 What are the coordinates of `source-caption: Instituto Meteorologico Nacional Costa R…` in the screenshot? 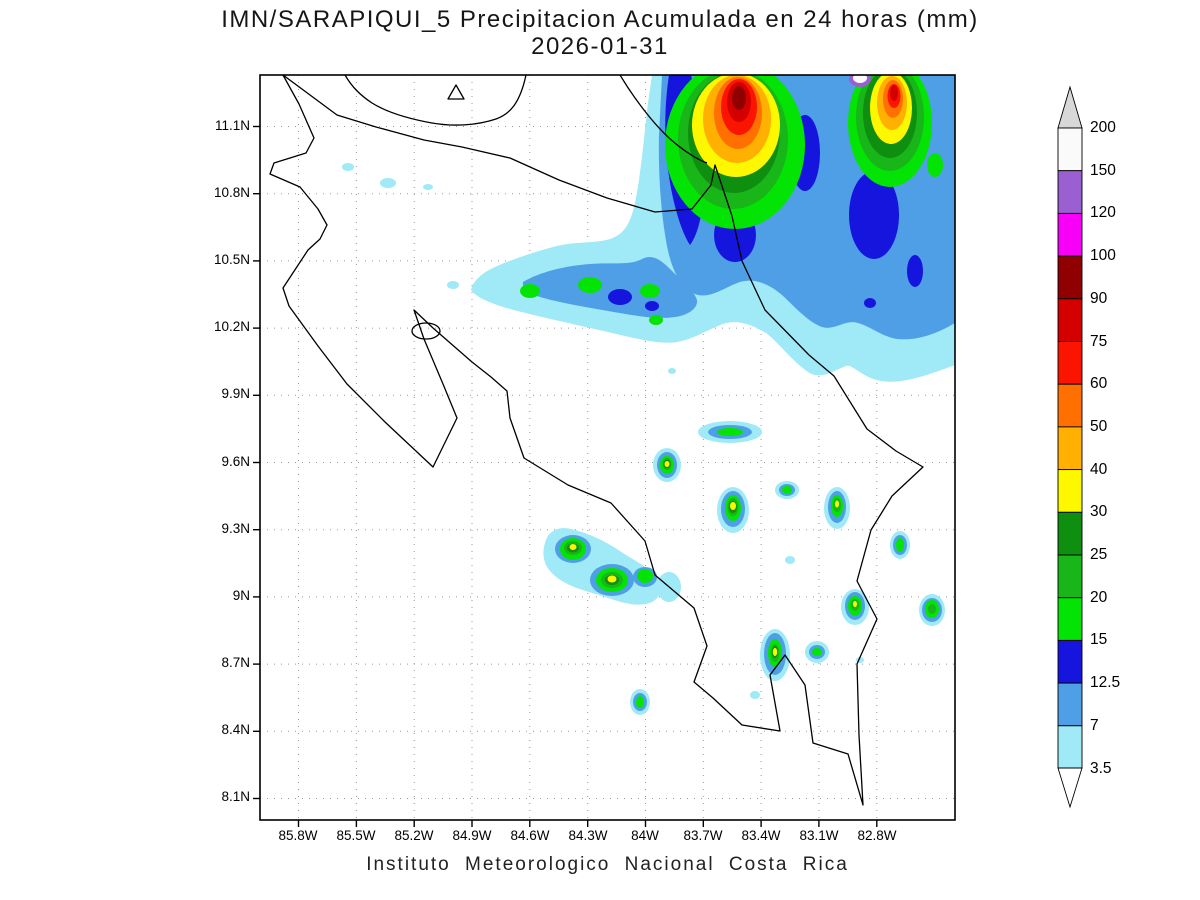 It's located at (607, 864).